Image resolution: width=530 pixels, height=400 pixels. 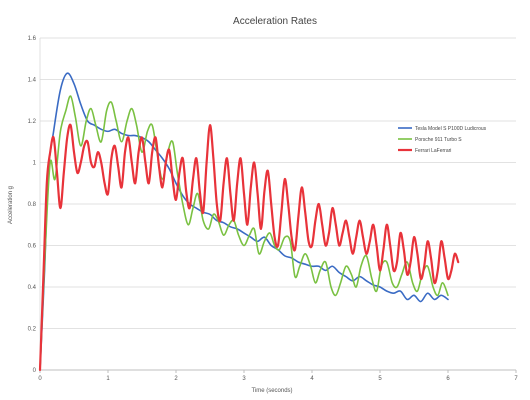 I want to click on x-tick-label: 5, so click(x=380, y=379).